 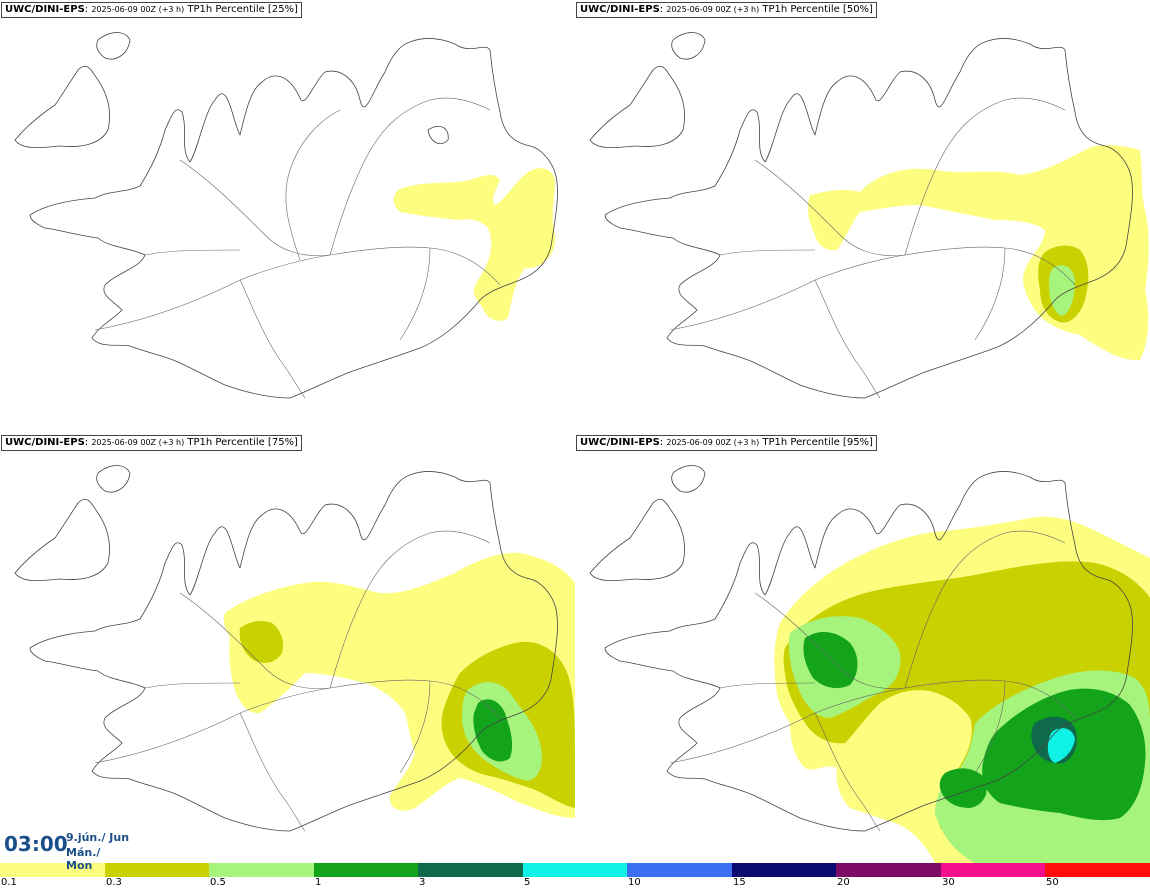 What do you see at coordinates (1052, 882) in the screenshot?
I see `colorbar-label: 50` at bounding box center [1052, 882].